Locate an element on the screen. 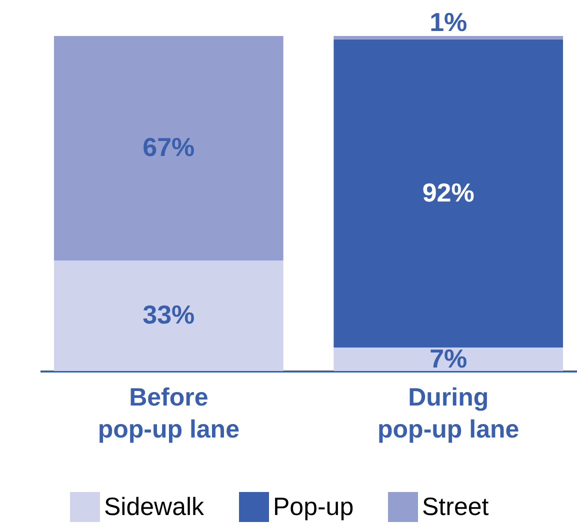  data-label: 67% is located at coordinates (168, 147).